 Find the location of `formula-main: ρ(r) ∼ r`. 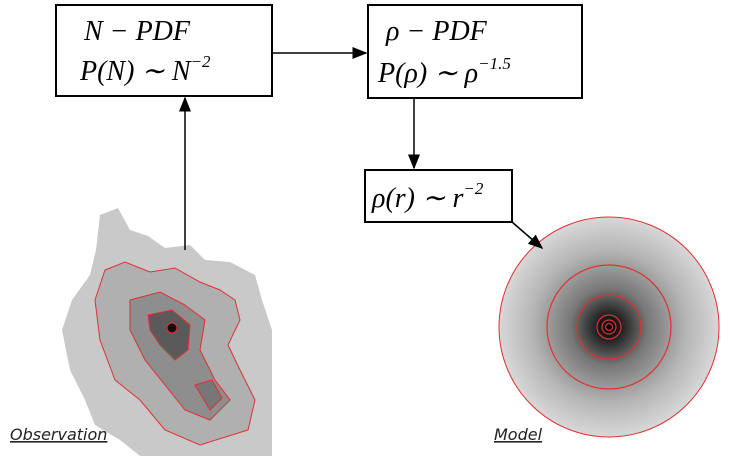

formula-main: ρ(r) ∼ r is located at coordinates (417, 198).